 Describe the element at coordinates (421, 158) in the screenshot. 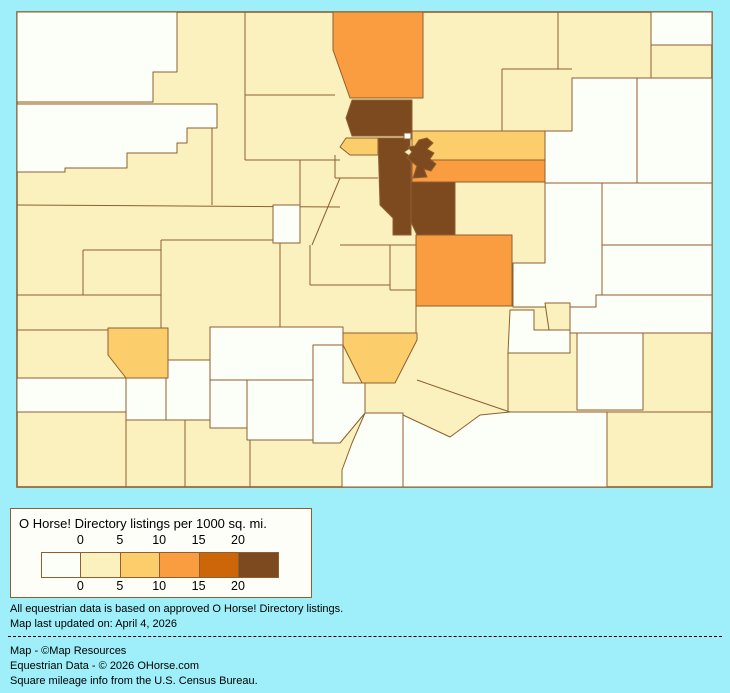

I see `county-denver` at that location.